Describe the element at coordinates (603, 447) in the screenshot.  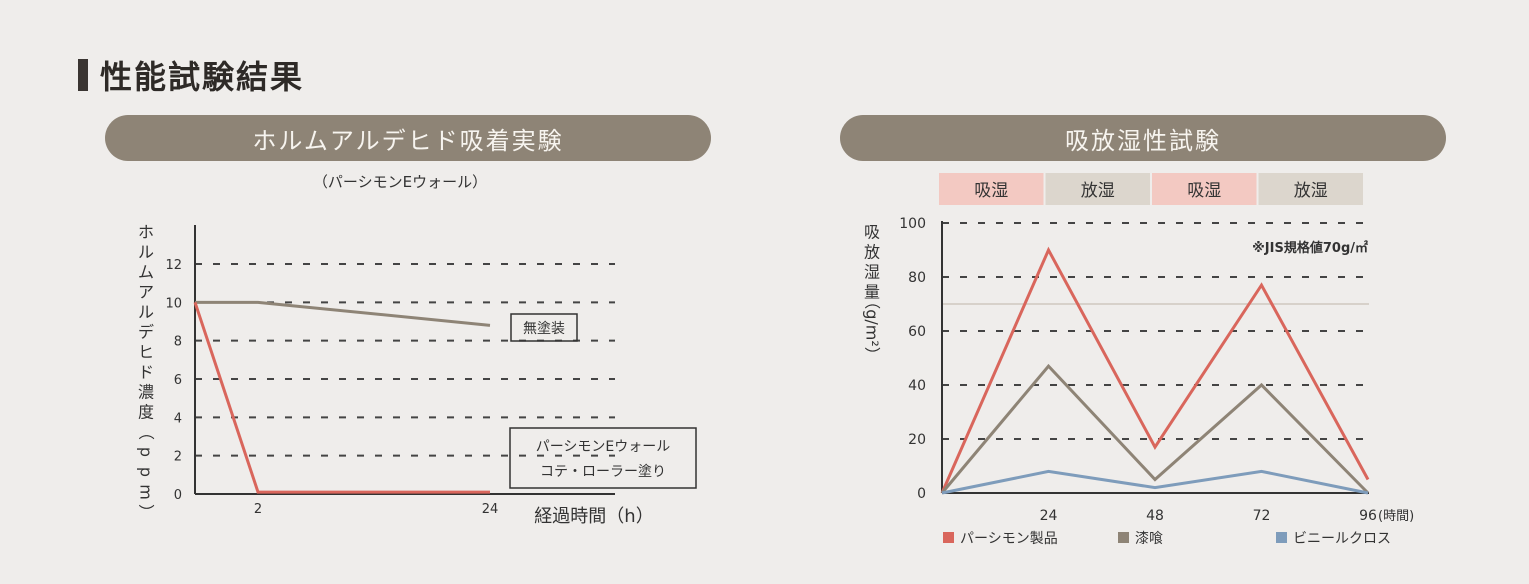
I see `persimmon-label-line1: パーシモンEウォール` at that location.